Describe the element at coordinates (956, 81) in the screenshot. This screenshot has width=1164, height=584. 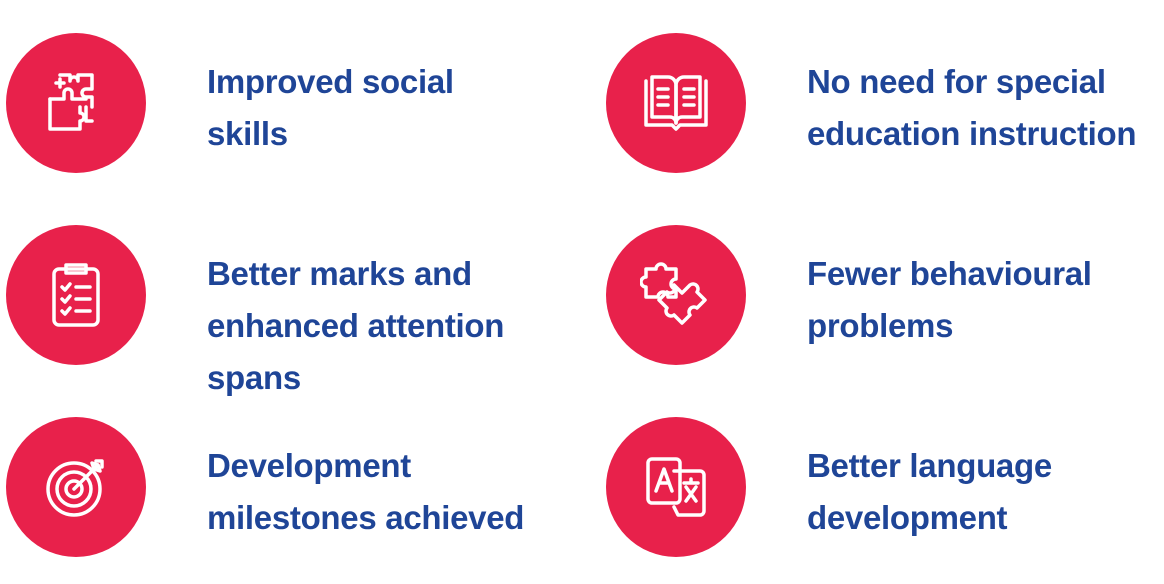
I see `benefit-line: No need for special` at that location.